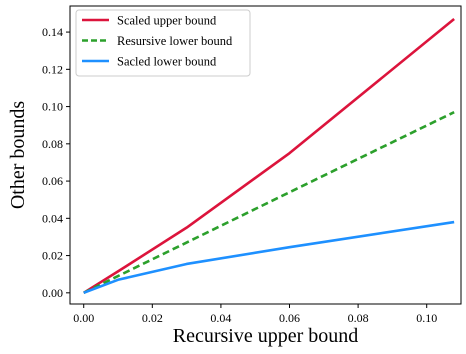 The image size is (466, 354). What do you see at coordinates (52, 181) in the screenshot?
I see `y-tick-label: 0.06` at bounding box center [52, 181].